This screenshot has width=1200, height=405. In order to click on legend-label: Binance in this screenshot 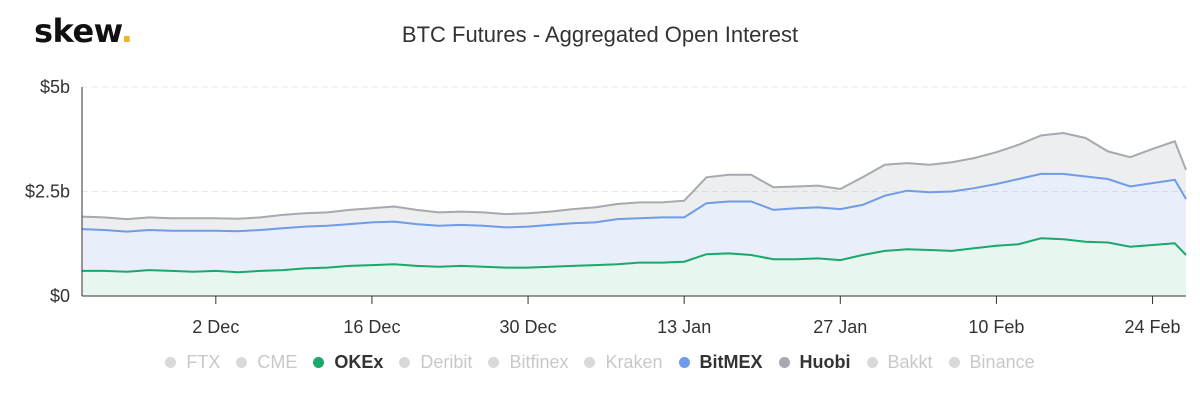, I will do `click(1002, 362)`.